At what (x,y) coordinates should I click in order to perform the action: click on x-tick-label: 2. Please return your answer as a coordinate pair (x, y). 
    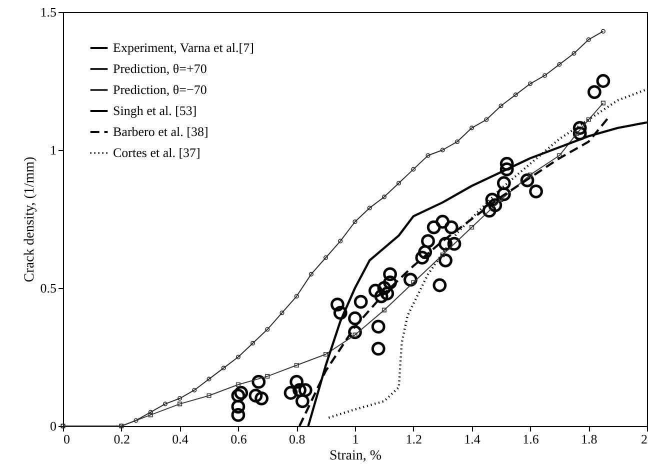
    Looking at the image, I should click on (644, 439).